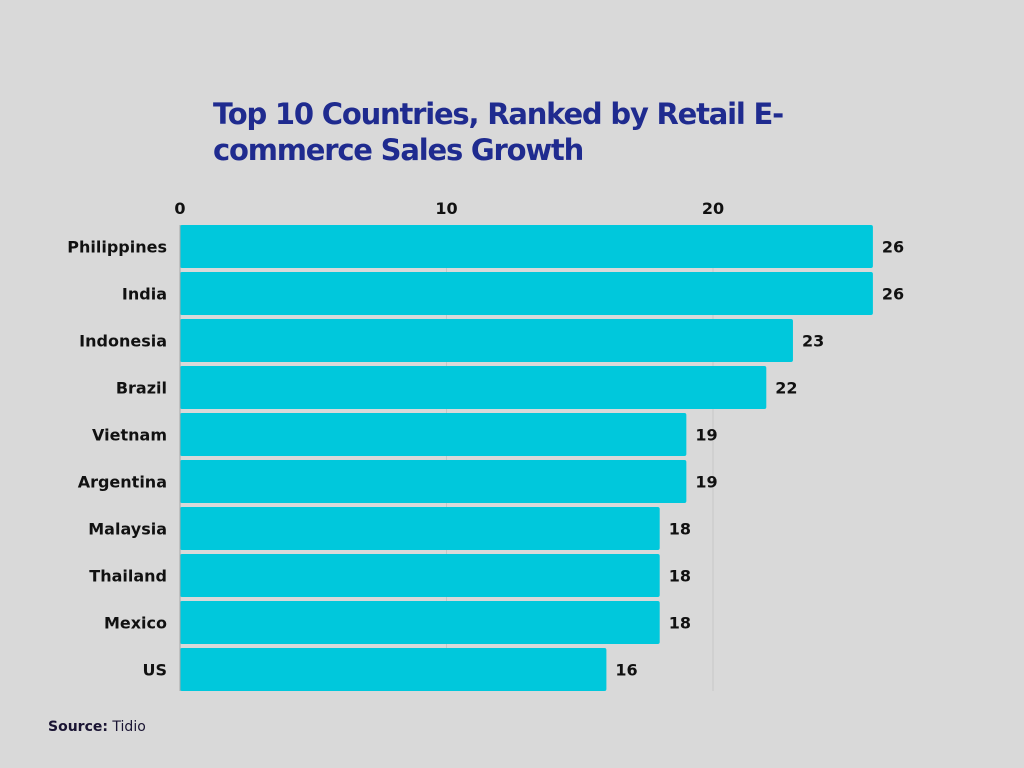  I want to click on category-label: Indonesia, so click(123, 341).